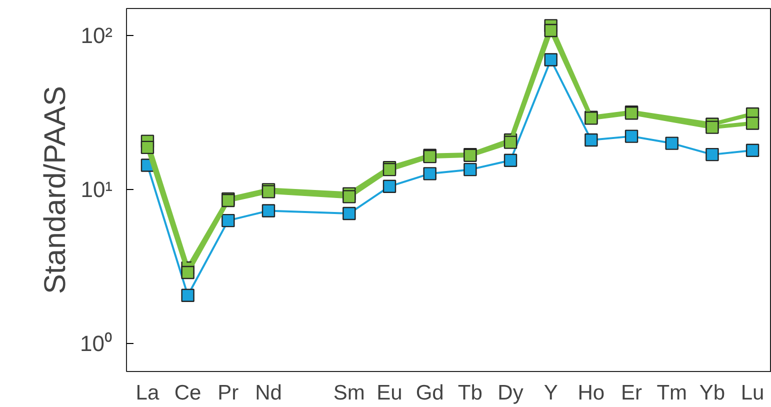 The width and height of the screenshot is (771, 407). I want to click on x-tick-label: Tm, so click(672, 393).